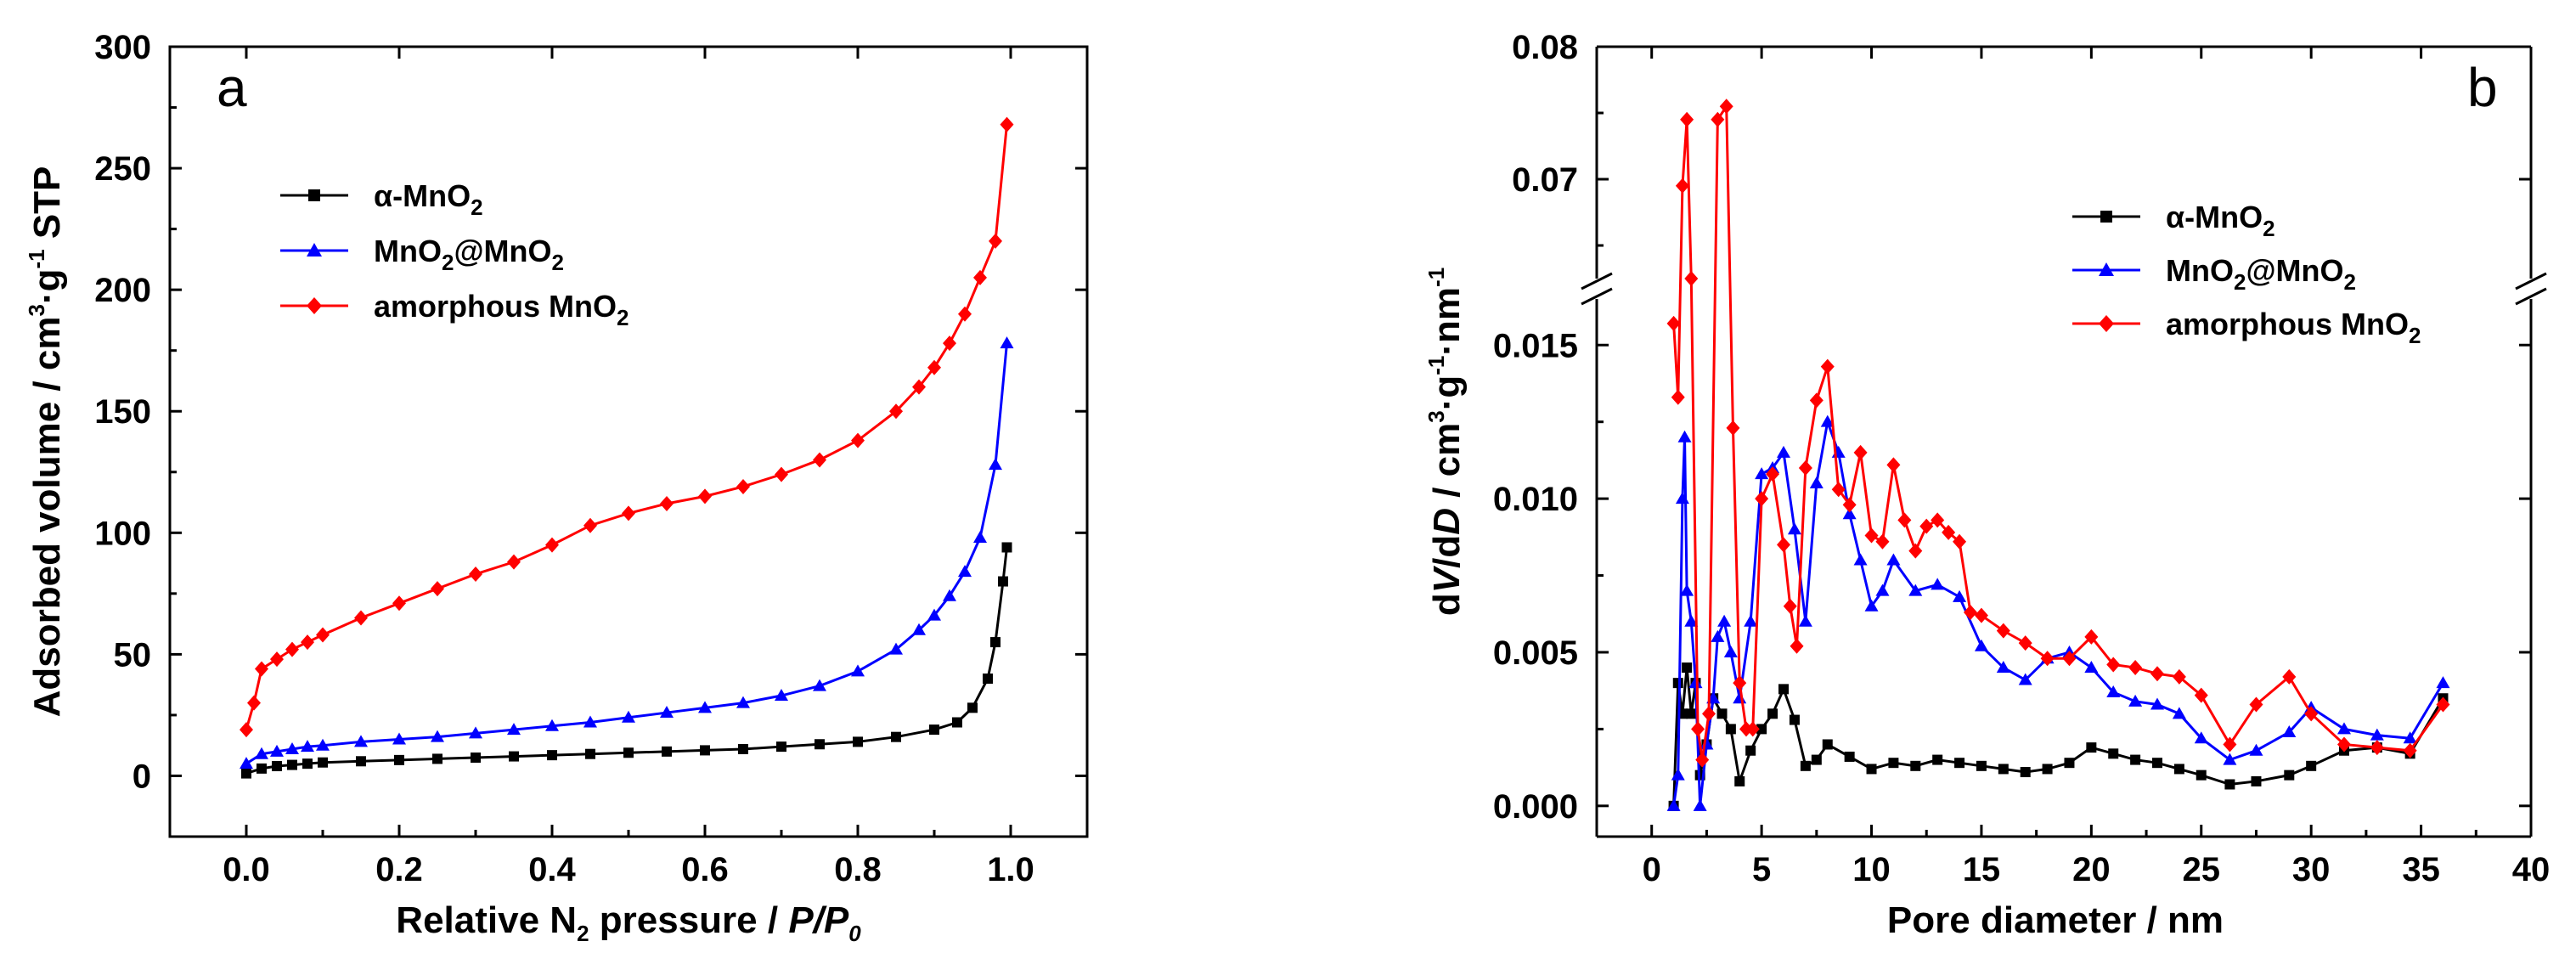 The width and height of the screenshot is (2576, 964). What do you see at coordinates (47, 287) in the screenshot?
I see `a-ylabel-dot: ·g` at bounding box center [47, 287].